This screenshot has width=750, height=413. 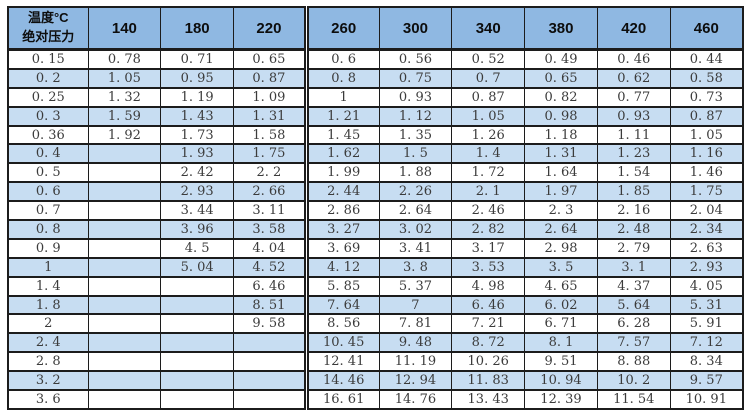 I want to click on value-cell: 2. 3, so click(x=561, y=211).